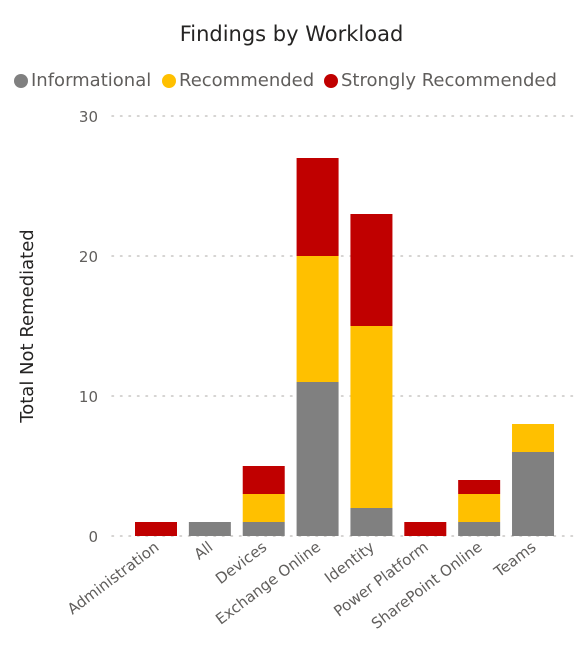  What do you see at coordinates (88, 327) in the screenshot?
I see `y-axis-ticks: 0 10 20 30` at bounding box center [88, 327].